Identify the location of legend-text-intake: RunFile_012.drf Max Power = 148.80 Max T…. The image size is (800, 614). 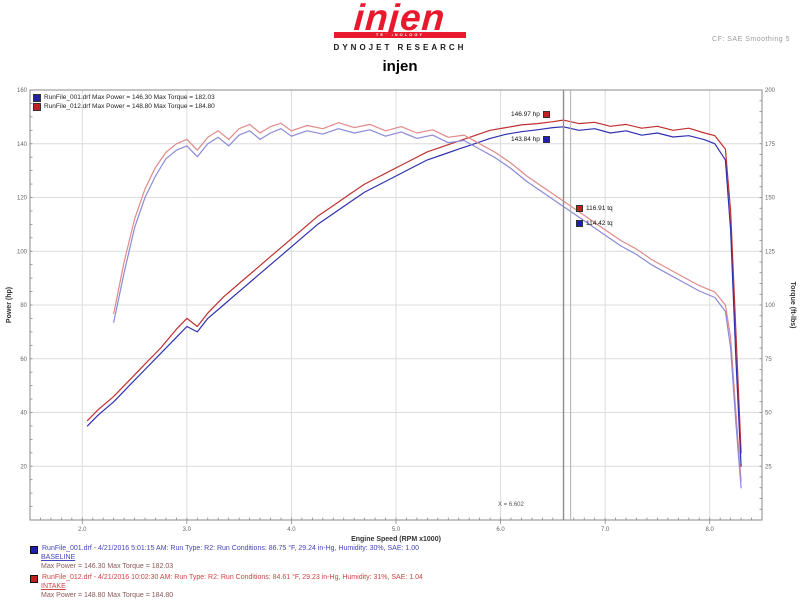
(129, 106).